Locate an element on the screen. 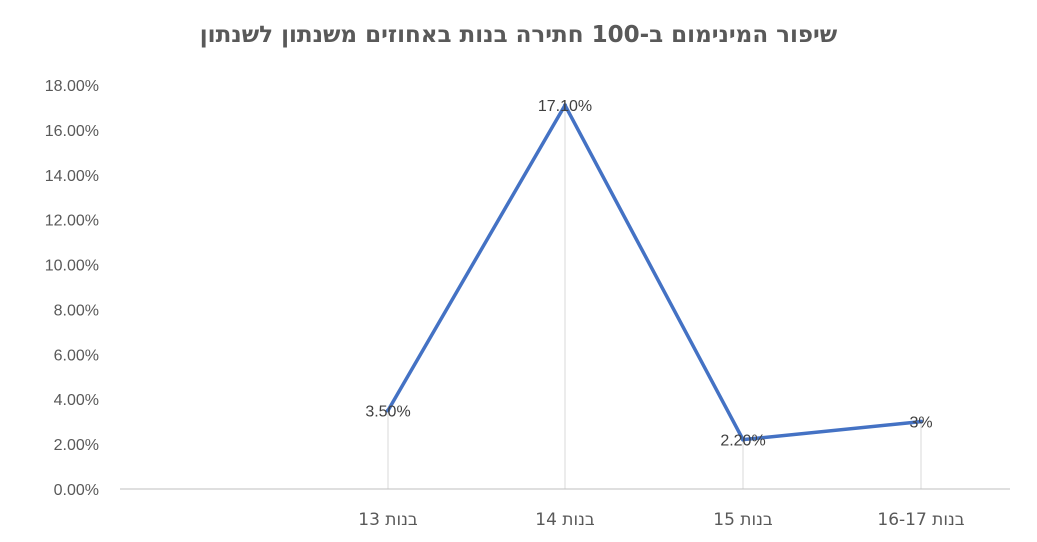 The image size is (1037, 542). y-tick-label: 0.00% is located at coordinates (76, 490).